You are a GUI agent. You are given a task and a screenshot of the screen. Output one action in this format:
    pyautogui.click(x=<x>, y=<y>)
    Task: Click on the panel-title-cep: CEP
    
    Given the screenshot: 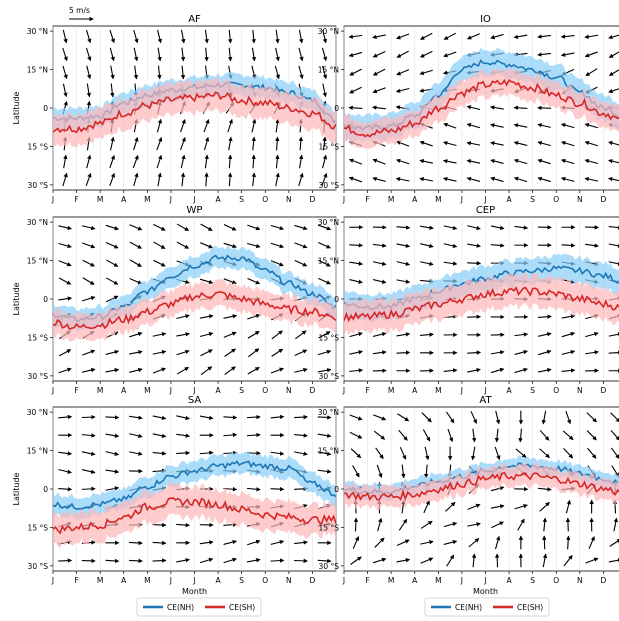 What is the action you would take?
    pyautogui.click(x=485, y=210)
    